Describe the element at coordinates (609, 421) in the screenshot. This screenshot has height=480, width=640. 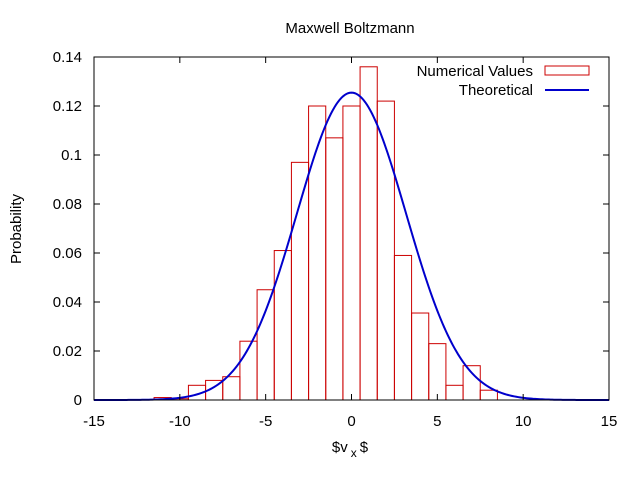
I see `x-tick-label-6: 15` at that location.